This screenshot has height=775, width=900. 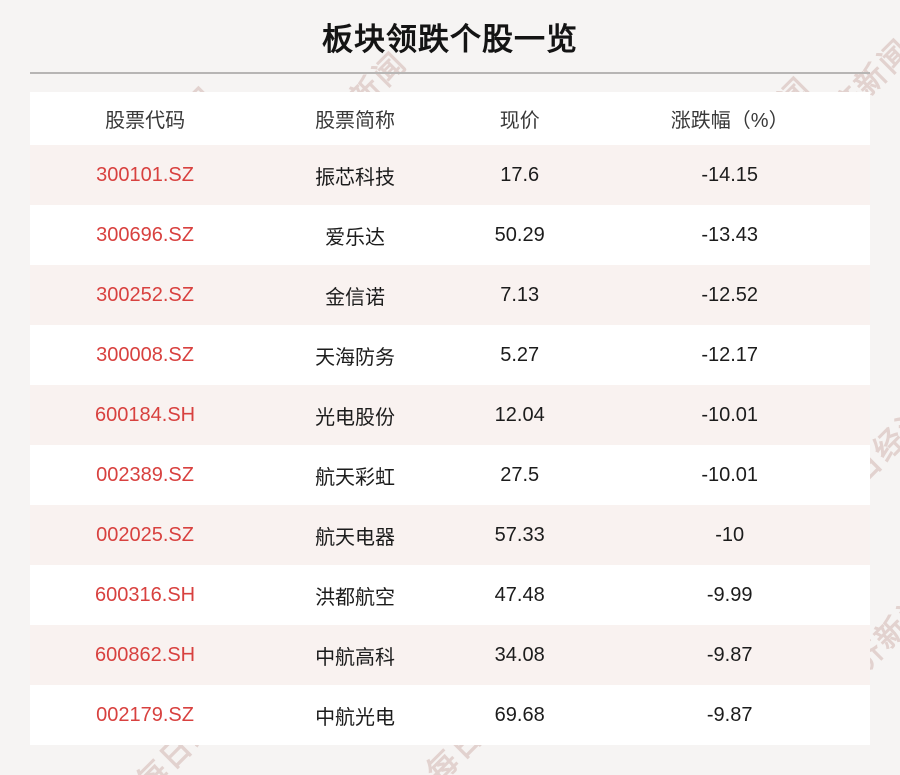 I want to click on price-cell: 50.29, so click(x=519, y=234).